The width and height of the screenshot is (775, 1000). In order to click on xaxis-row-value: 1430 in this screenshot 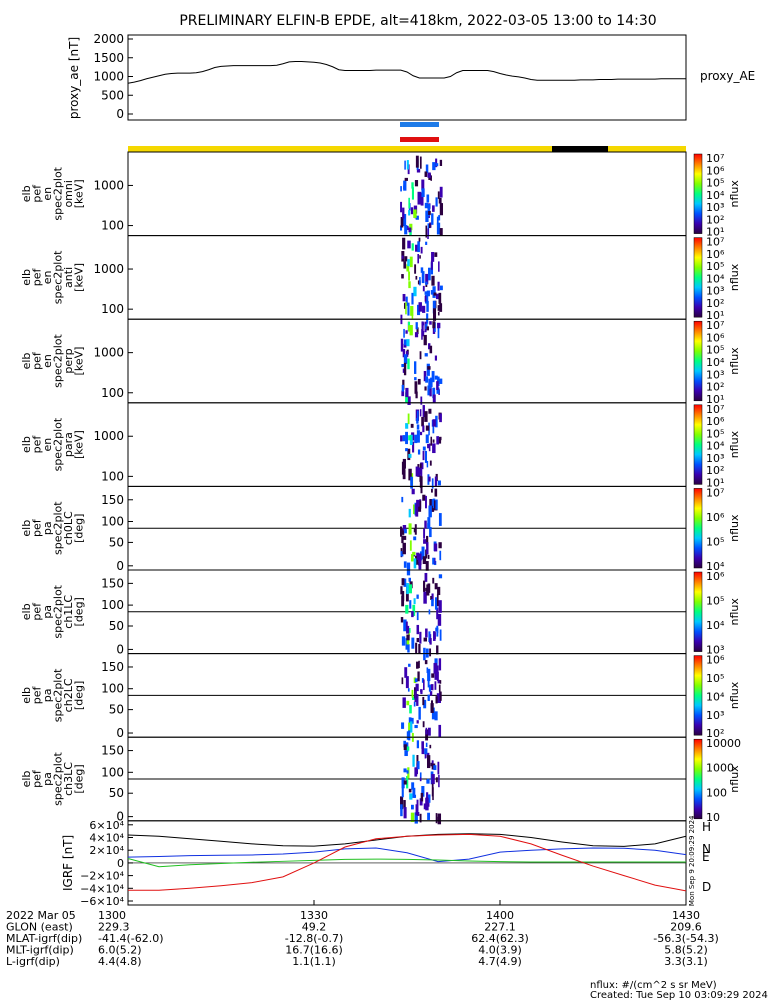, I will do `click(686, 915)`.